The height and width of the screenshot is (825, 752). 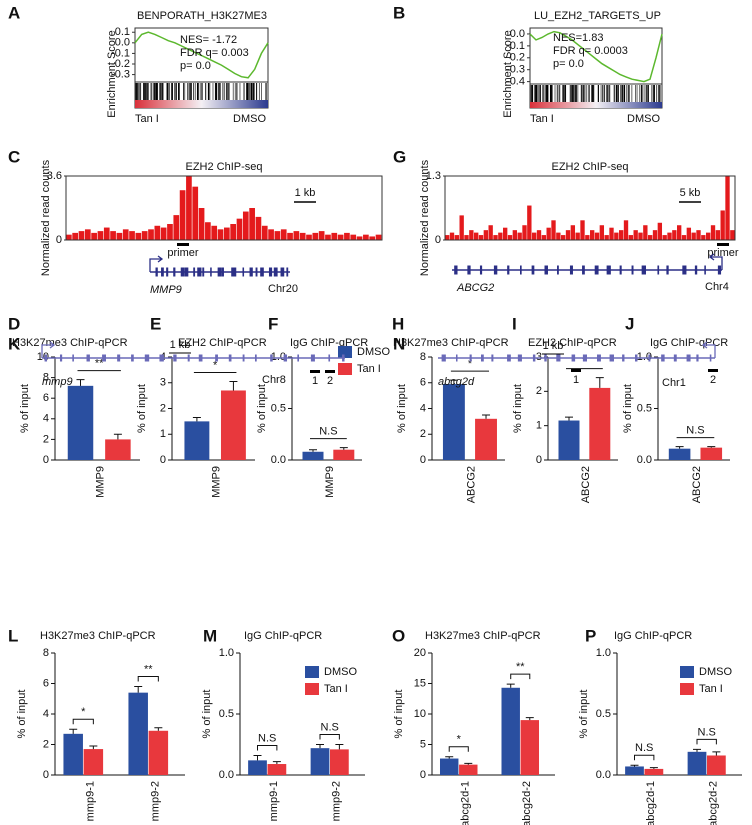 I want to click on y-tick-label: 0.1, so click(x=122, y=32).